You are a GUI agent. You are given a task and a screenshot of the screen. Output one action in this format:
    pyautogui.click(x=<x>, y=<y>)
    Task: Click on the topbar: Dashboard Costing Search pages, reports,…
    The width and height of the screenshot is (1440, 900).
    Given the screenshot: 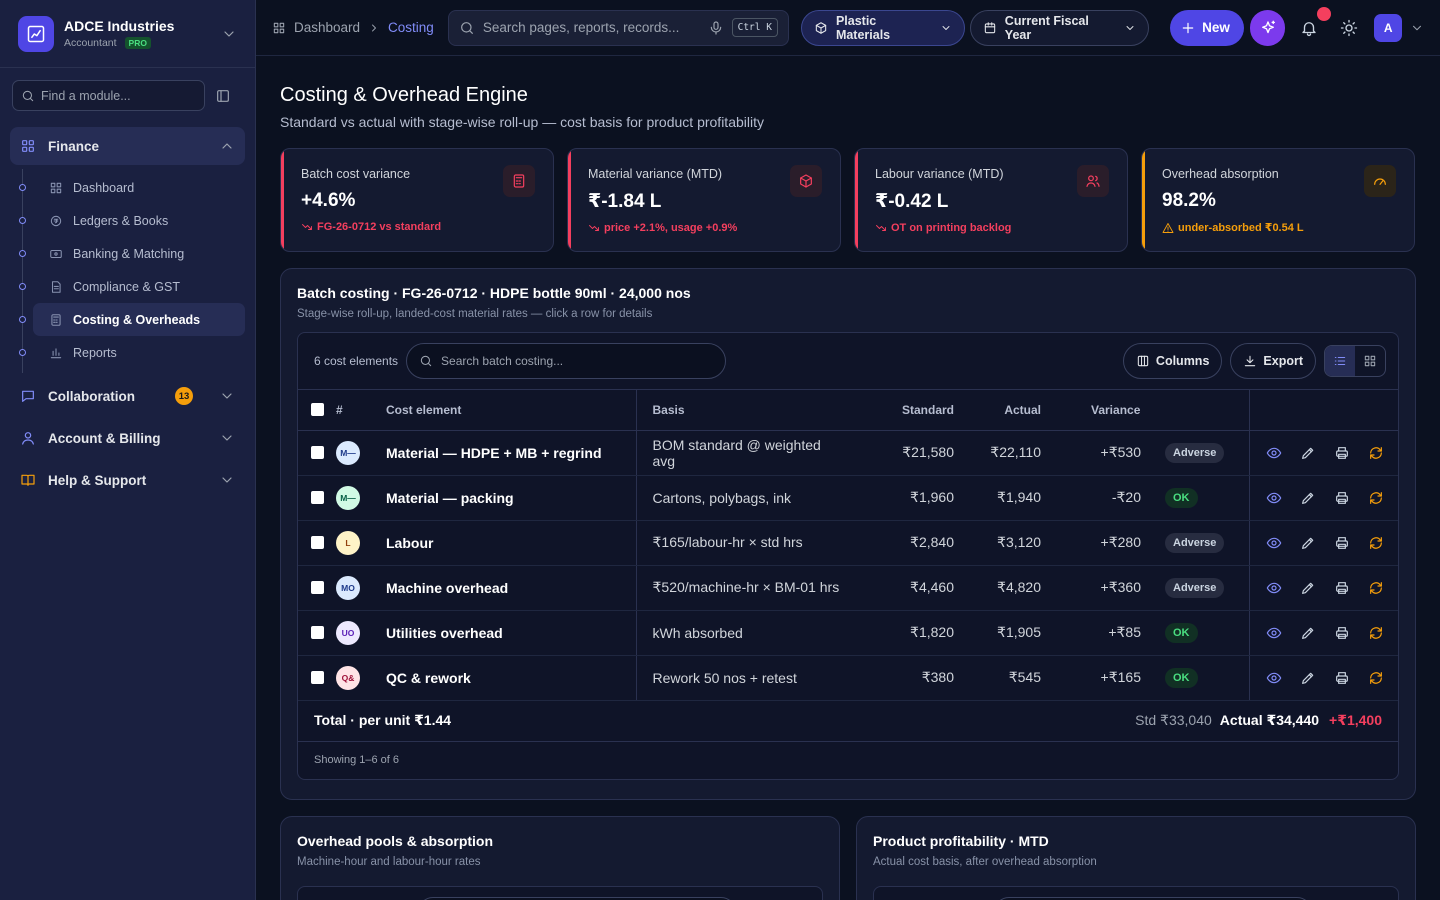 What is the action you would take?
    pyautogui.click(x=848, y=28)
    